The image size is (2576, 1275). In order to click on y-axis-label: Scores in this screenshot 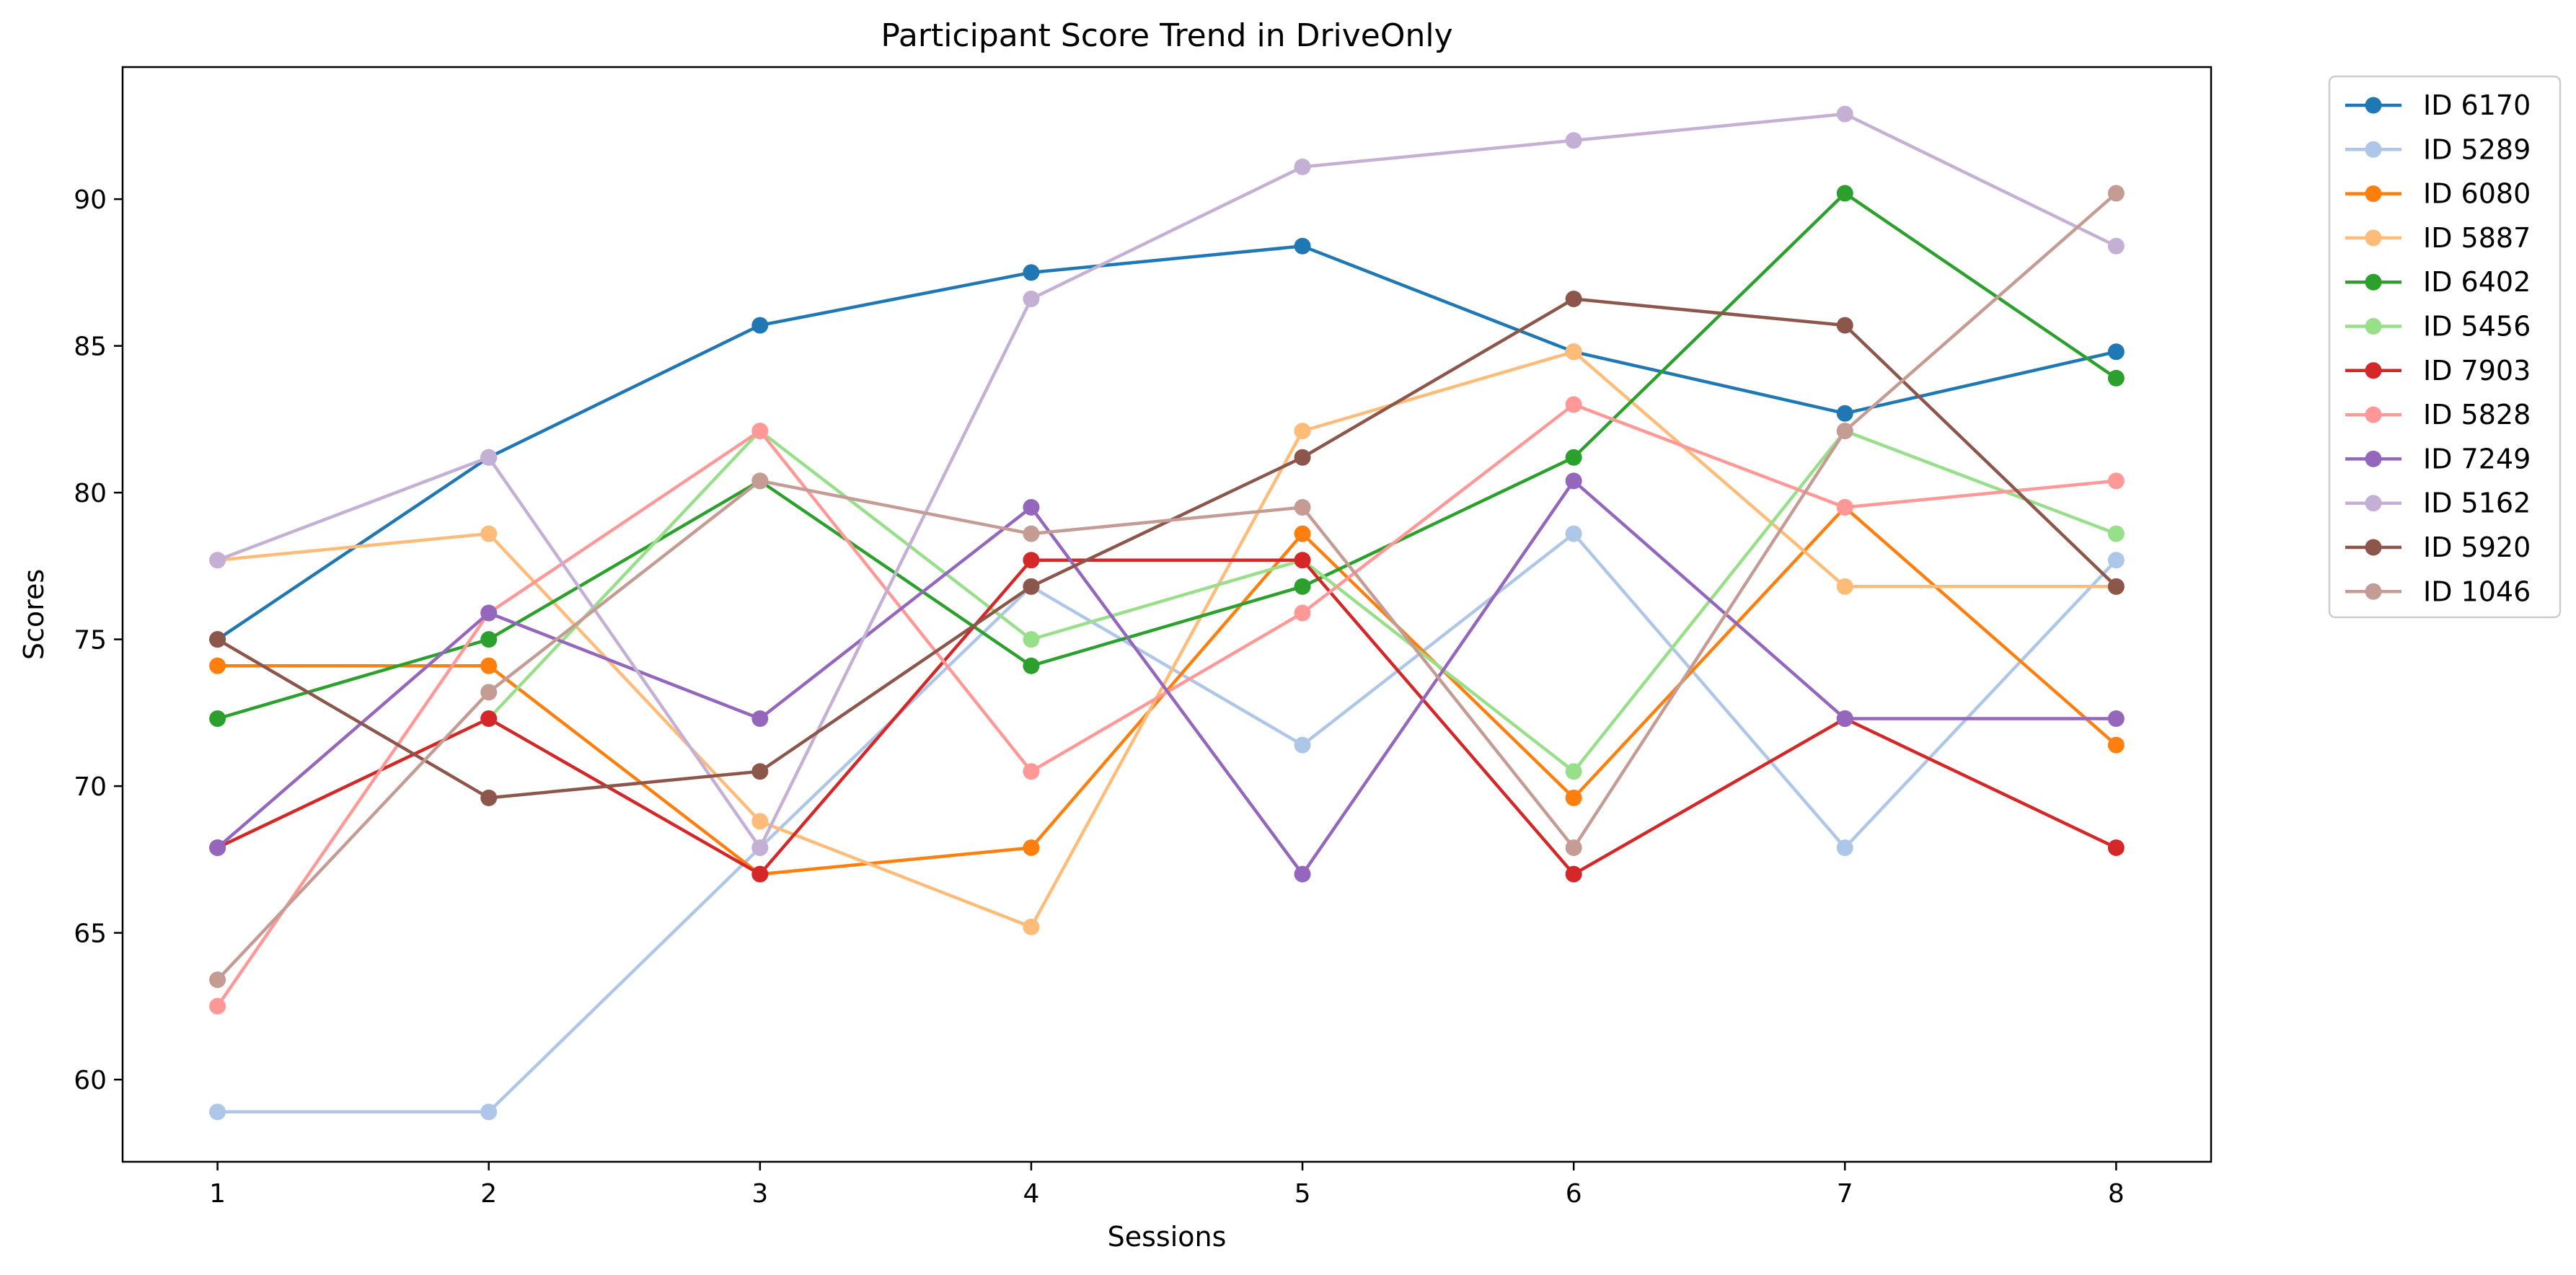, I will do `click(34, 614)`.